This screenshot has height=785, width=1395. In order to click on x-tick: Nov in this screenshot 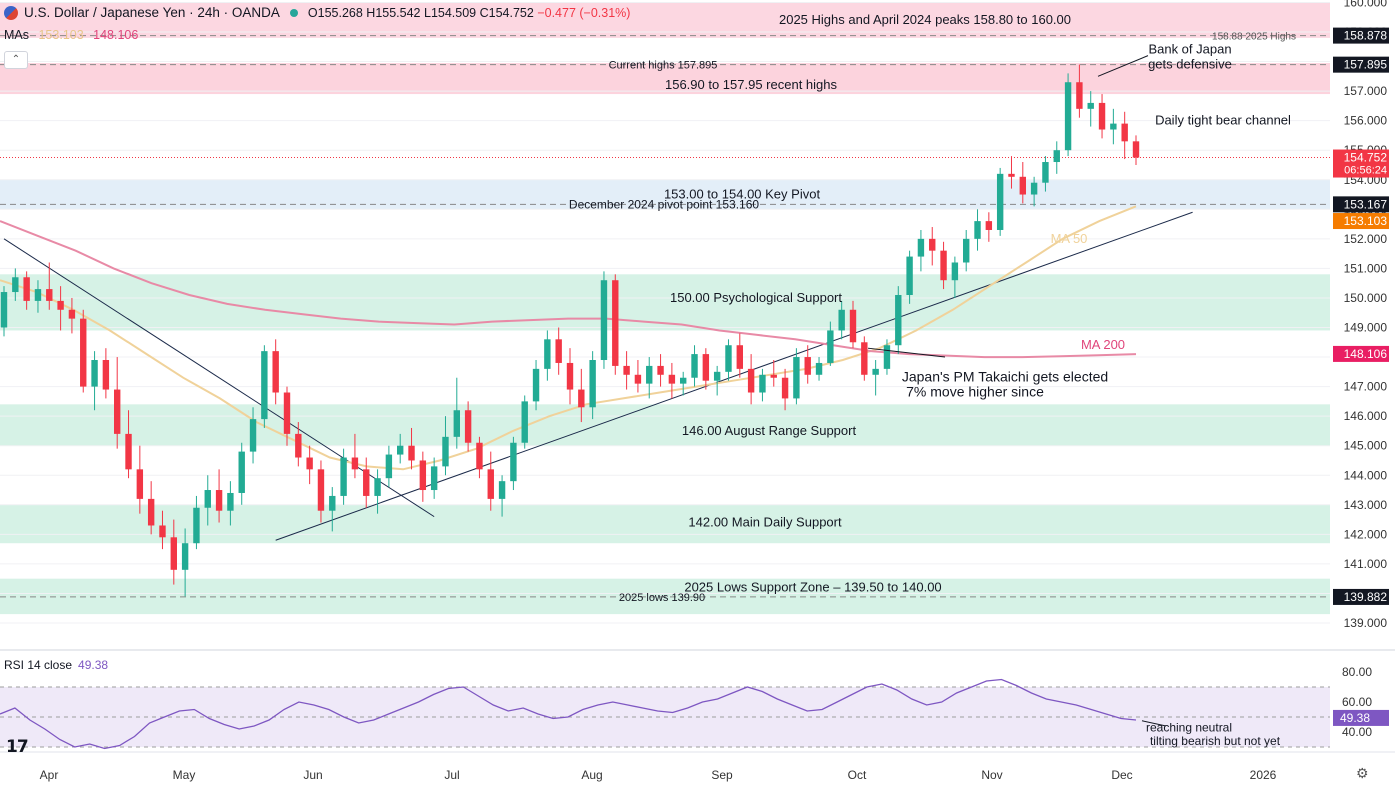, I will do `click(991, 775)`.